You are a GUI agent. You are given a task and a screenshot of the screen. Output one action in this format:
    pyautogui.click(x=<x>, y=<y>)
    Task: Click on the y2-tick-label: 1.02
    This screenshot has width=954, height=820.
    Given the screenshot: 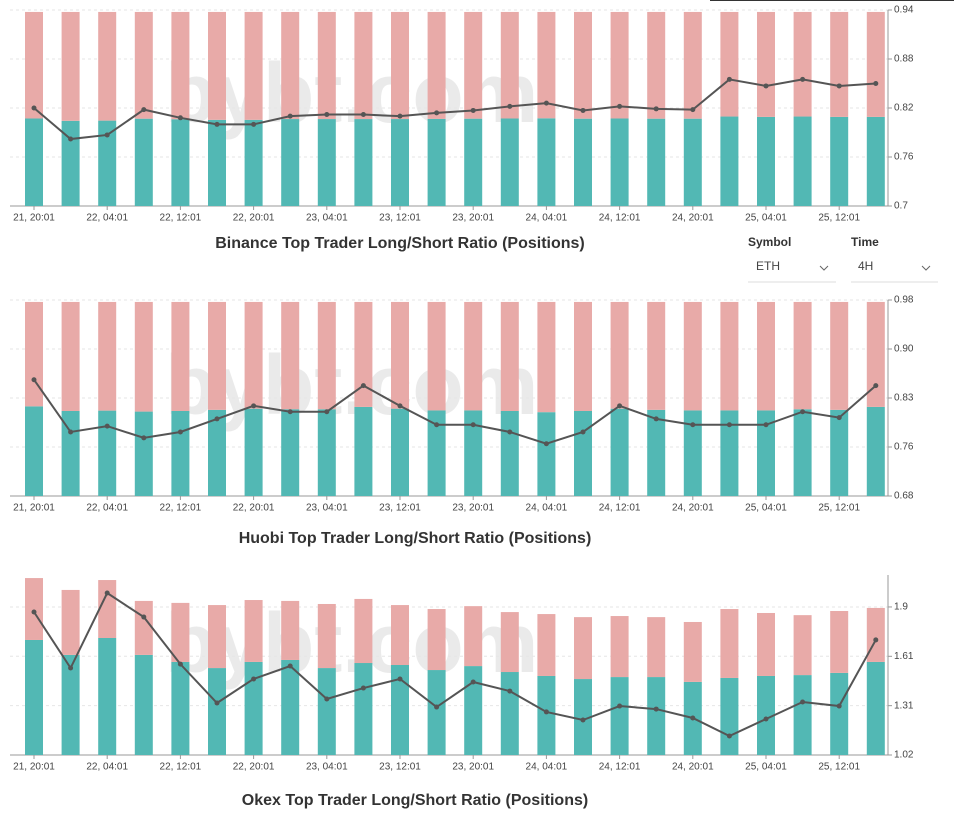 What is the action you would take?
    pyautogui.click(x=904, y=755)
    